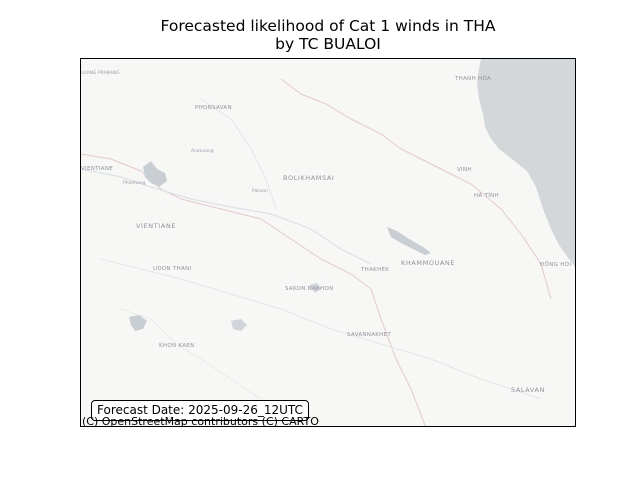  Describe the element at coordinates (369, 335) in the screenshot. I see `place-label: SAVANNAKHET` at that location.